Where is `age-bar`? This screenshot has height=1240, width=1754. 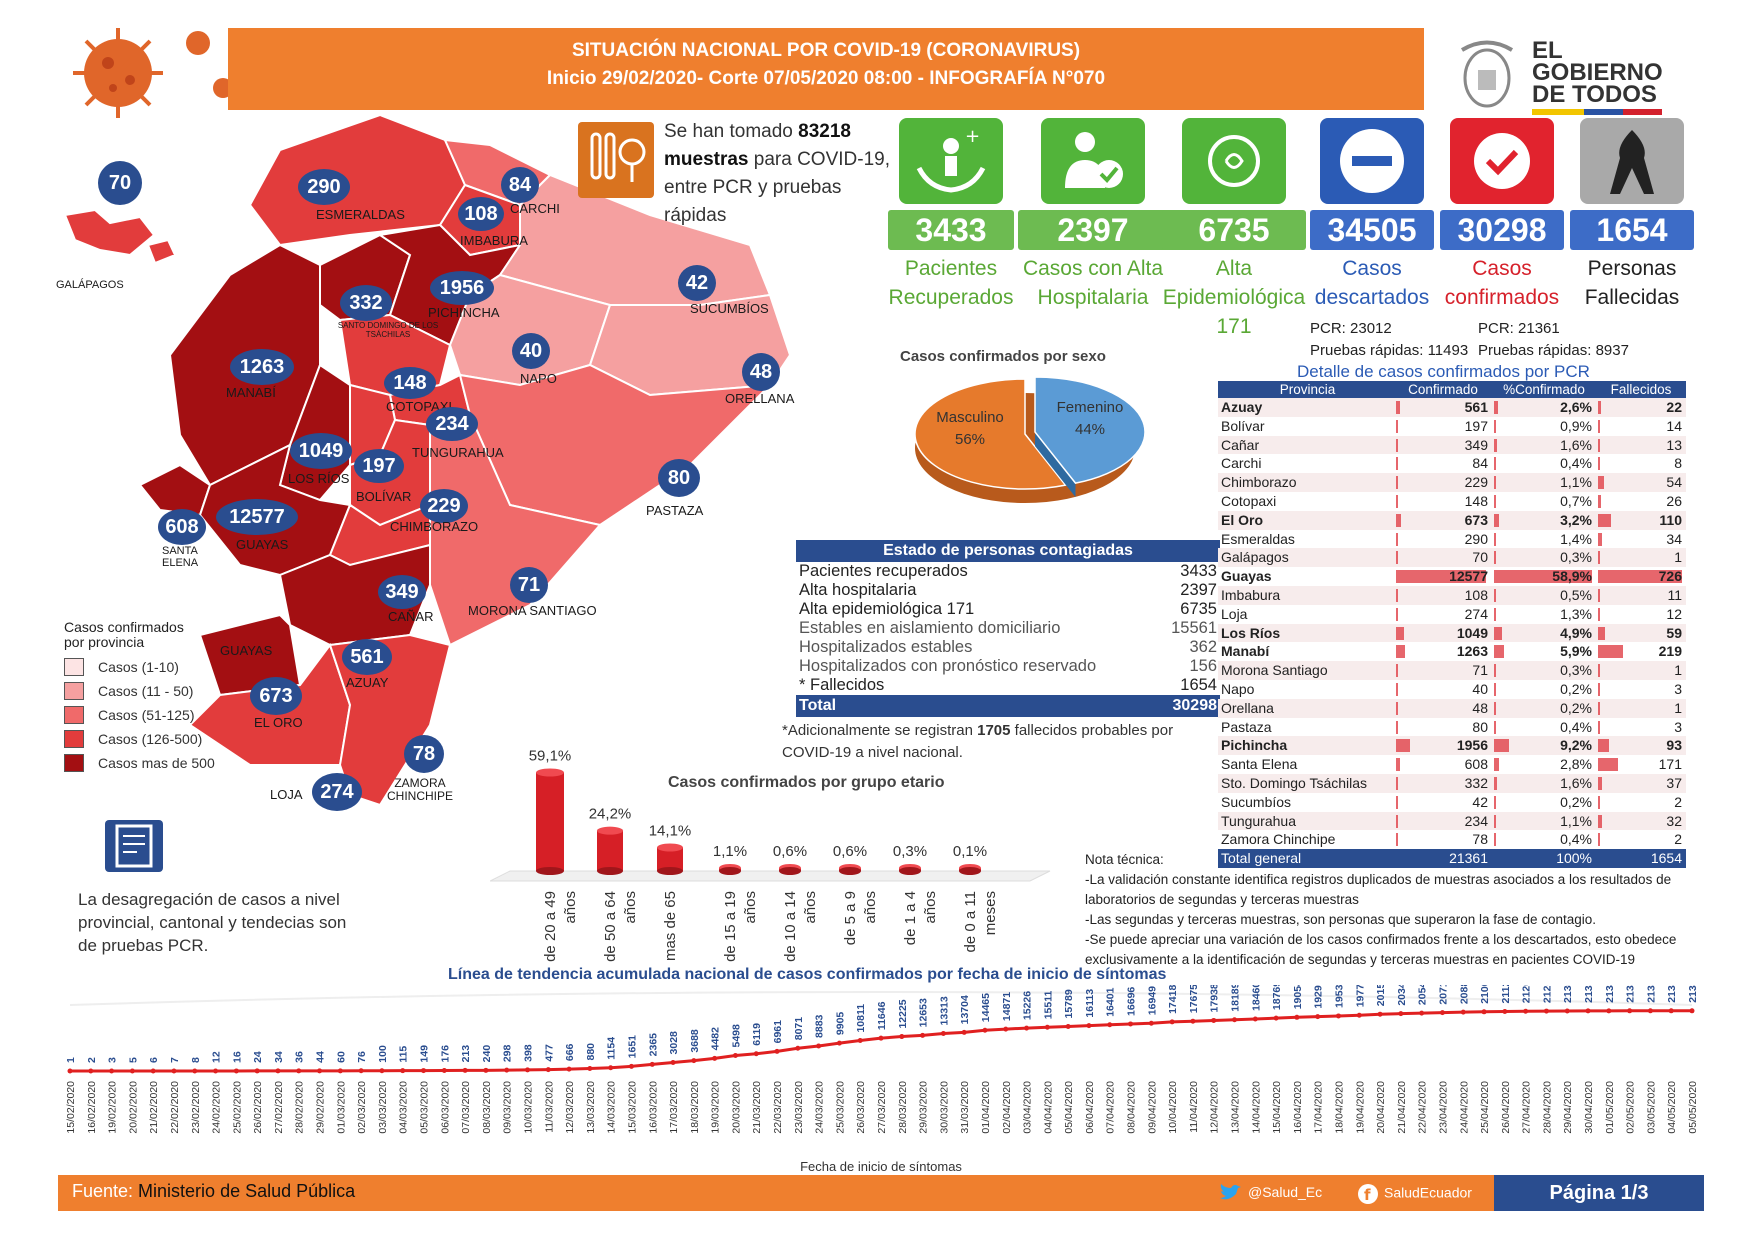
age-bar is located at coordinates (550, 821).